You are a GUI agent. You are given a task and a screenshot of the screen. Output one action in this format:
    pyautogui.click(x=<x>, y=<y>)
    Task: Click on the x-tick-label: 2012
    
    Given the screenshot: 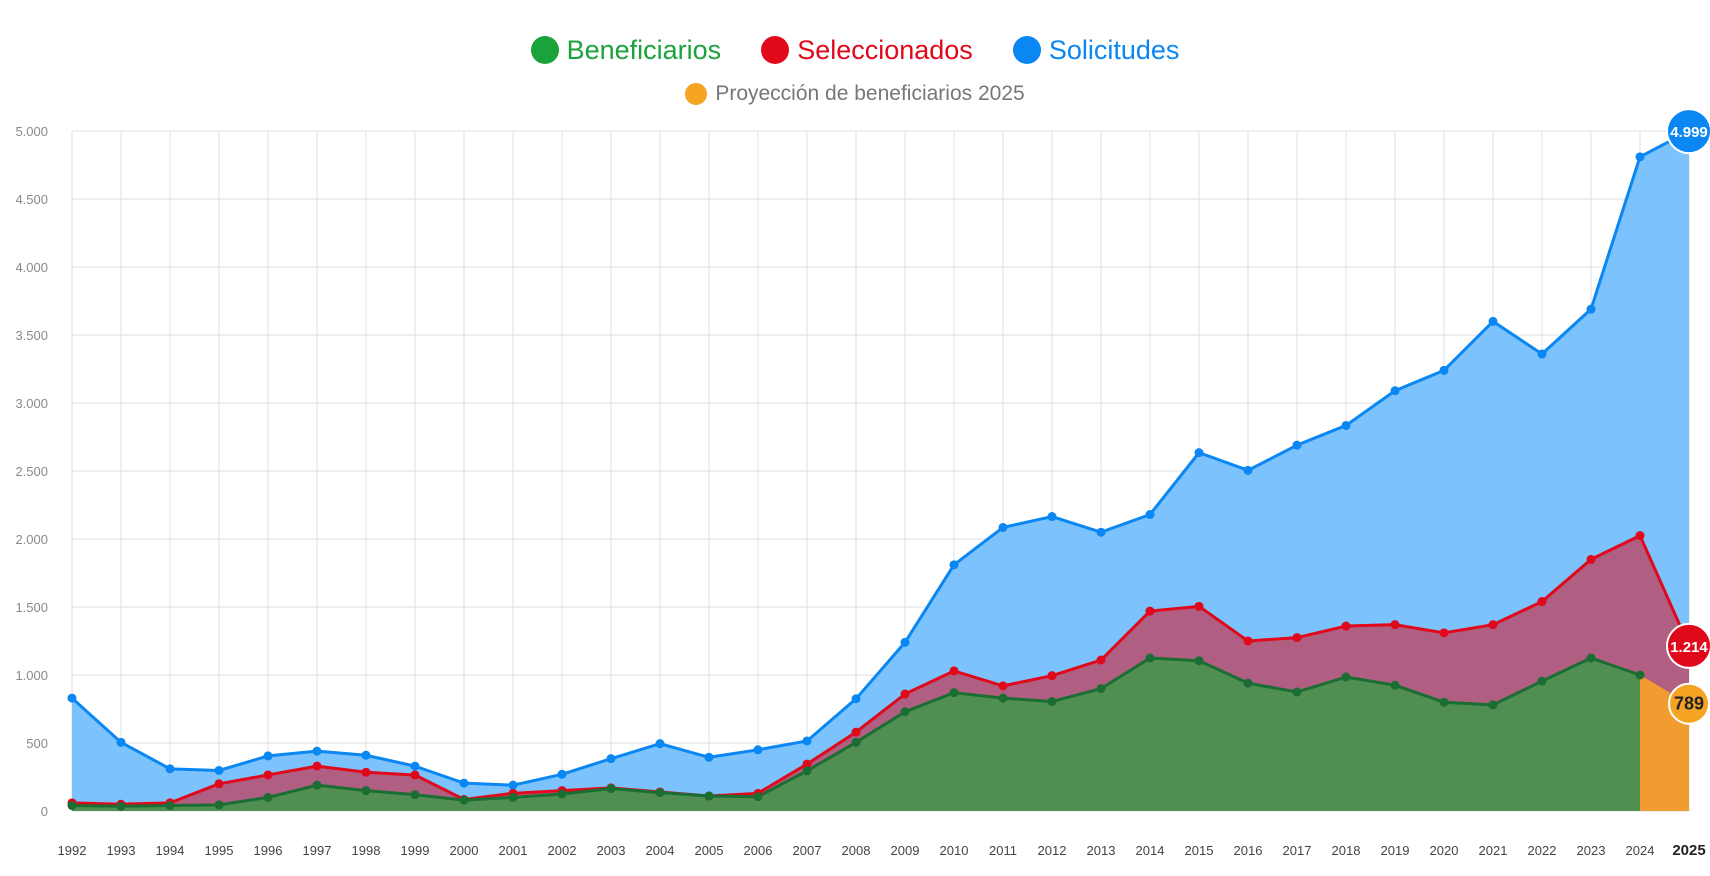 What is the action you would take?
    pyautogui.click(x=1052, y=850)
    